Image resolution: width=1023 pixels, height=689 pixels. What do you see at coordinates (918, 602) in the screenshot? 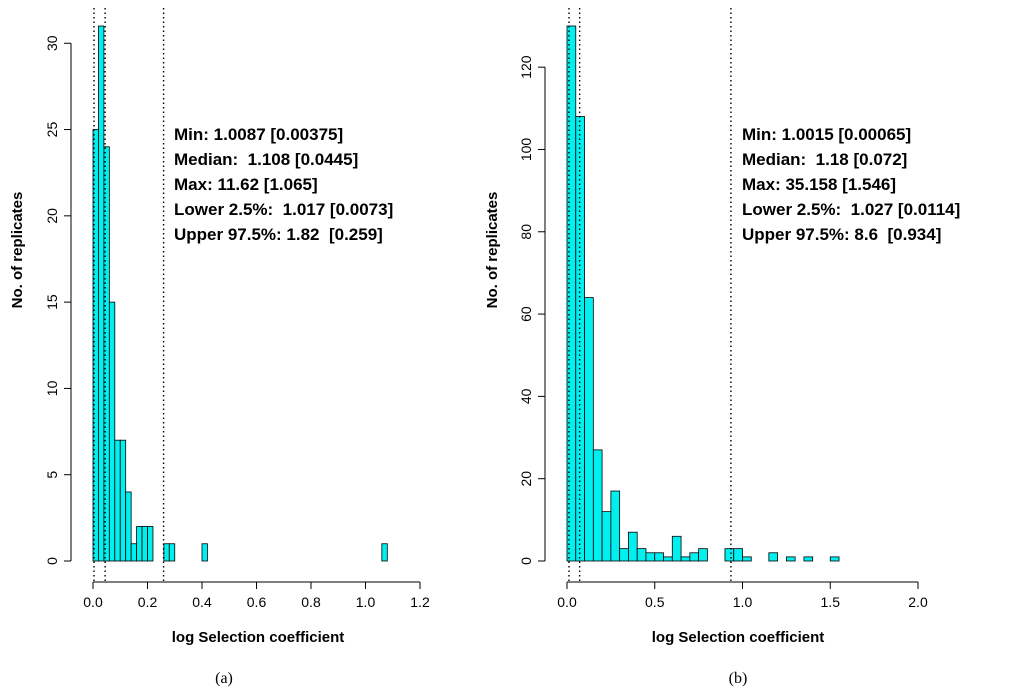
I see `x-tick-label: 2.0` at bounding box center [918, 602].